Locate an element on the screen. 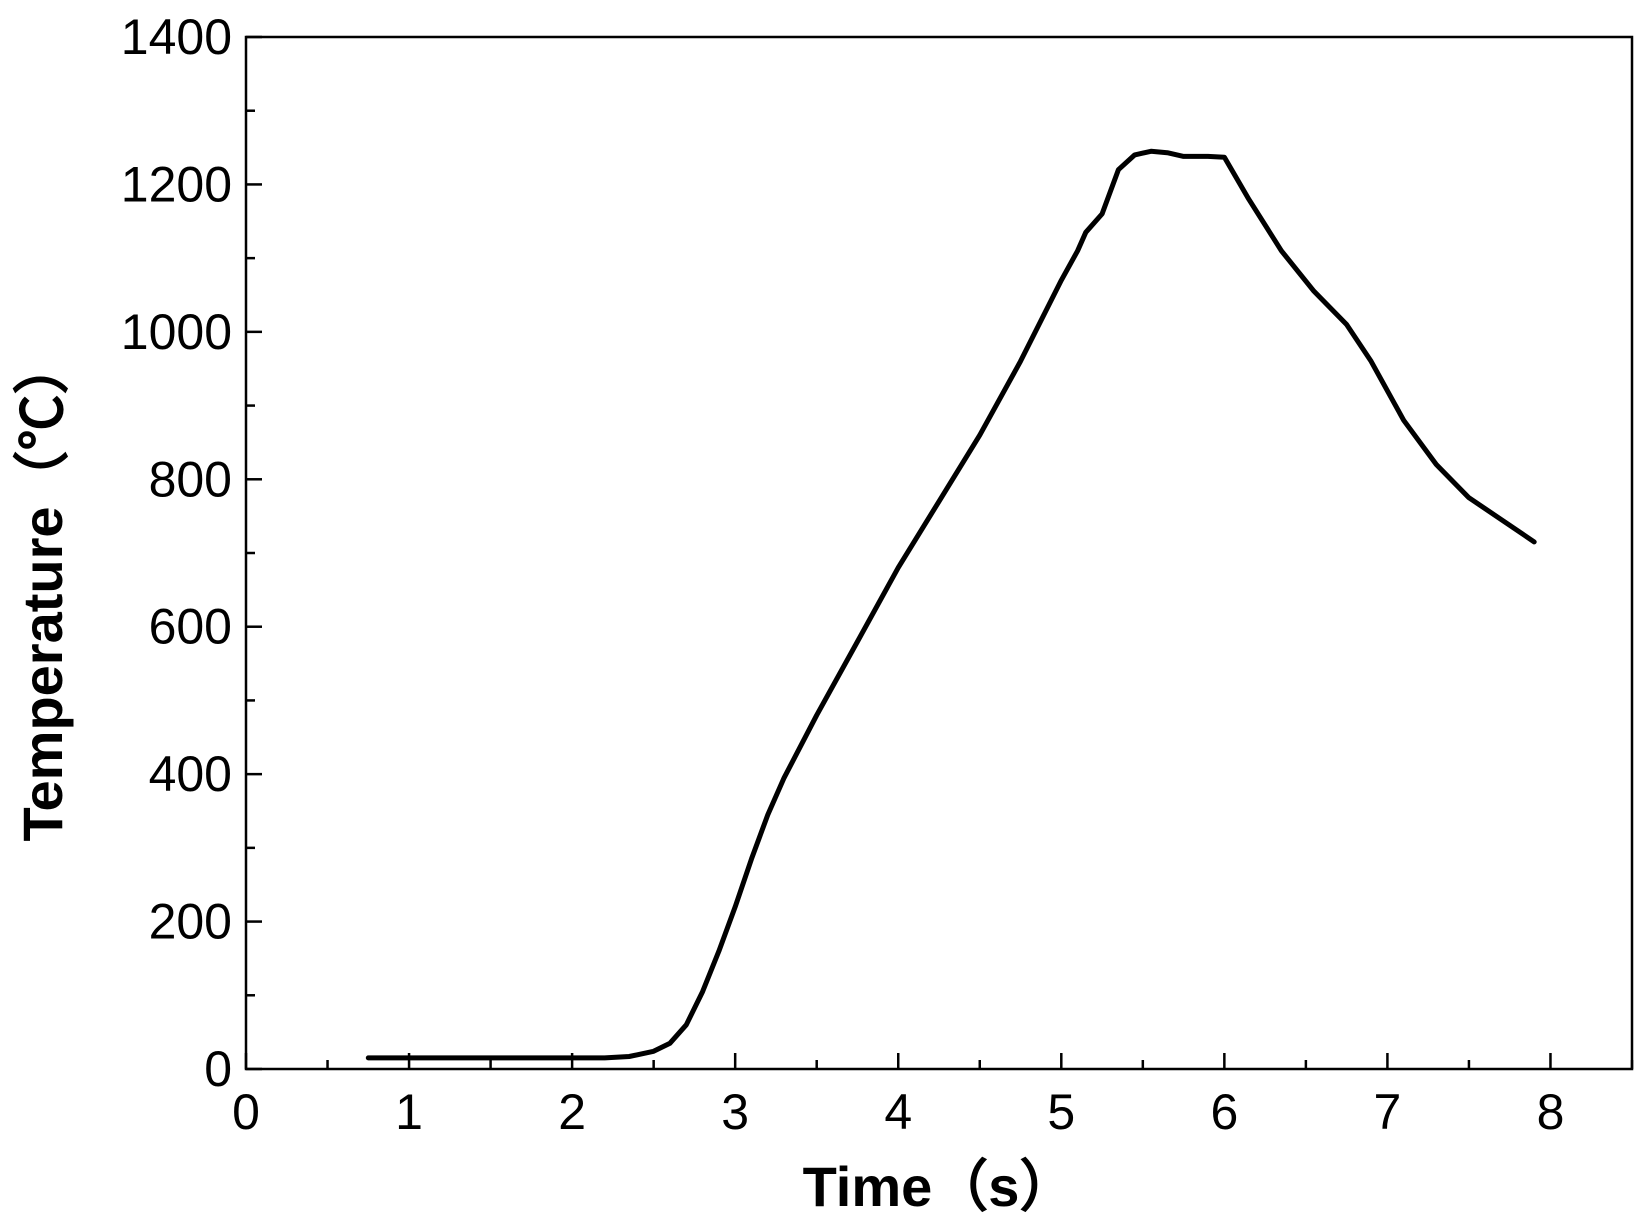 The width and height of the screenshot is (1648, 1221). x-tick-label: 4 is located at coordinates (898, 1112).